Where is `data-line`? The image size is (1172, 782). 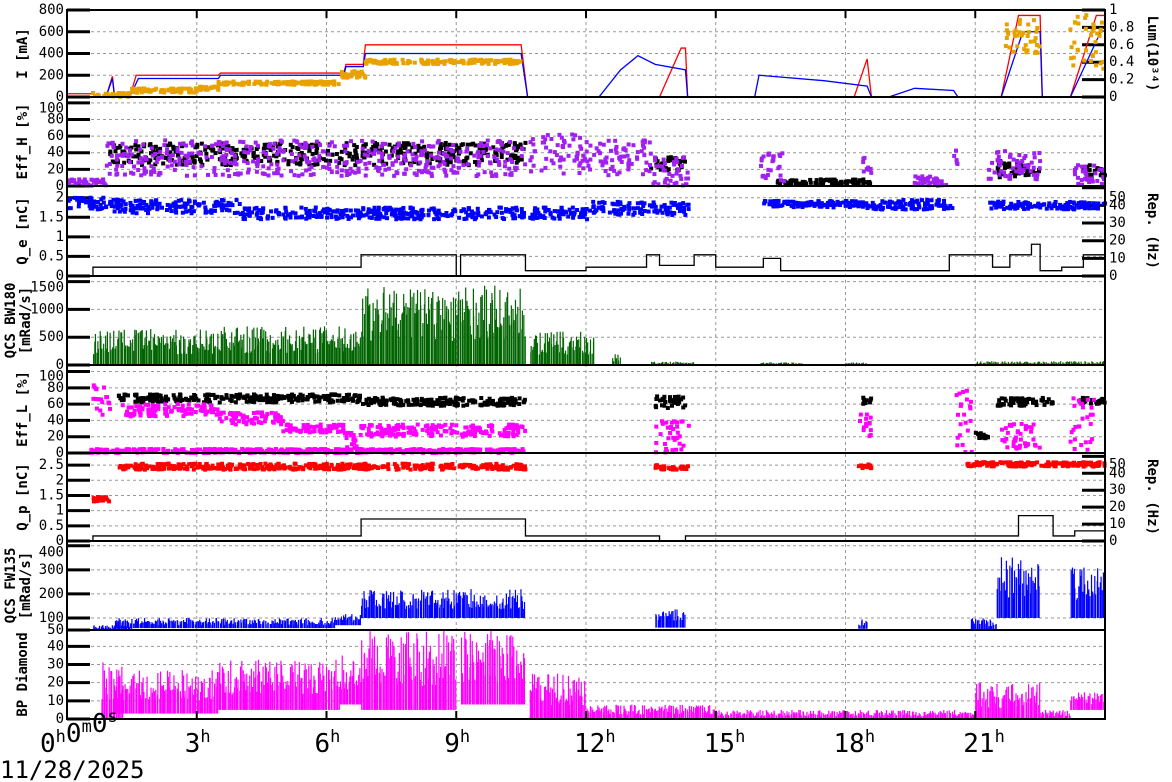
data-line is located at coordinates (586, 64).